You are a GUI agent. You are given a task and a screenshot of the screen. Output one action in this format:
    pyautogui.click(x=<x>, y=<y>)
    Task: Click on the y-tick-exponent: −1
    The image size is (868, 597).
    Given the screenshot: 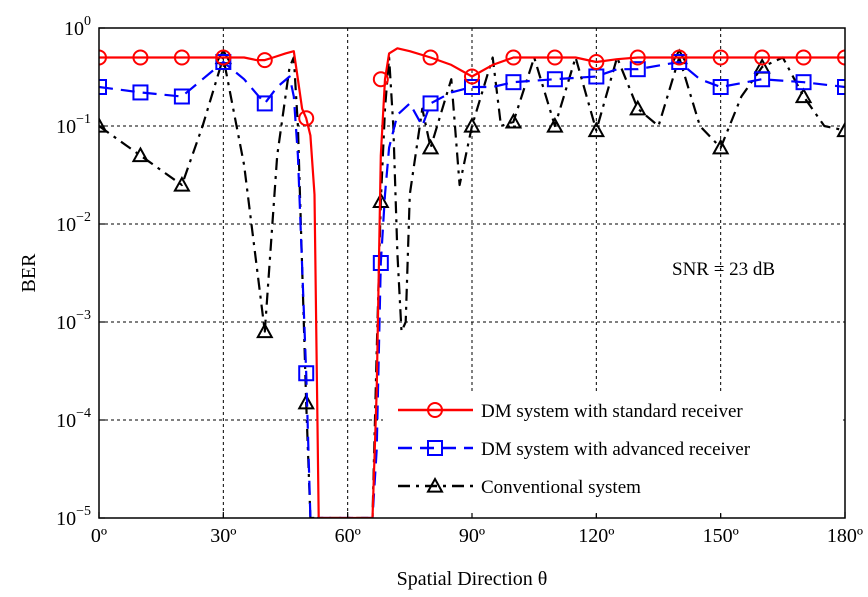 What is the action you would take?
    pyautogui.click(x=83, y=119)
    